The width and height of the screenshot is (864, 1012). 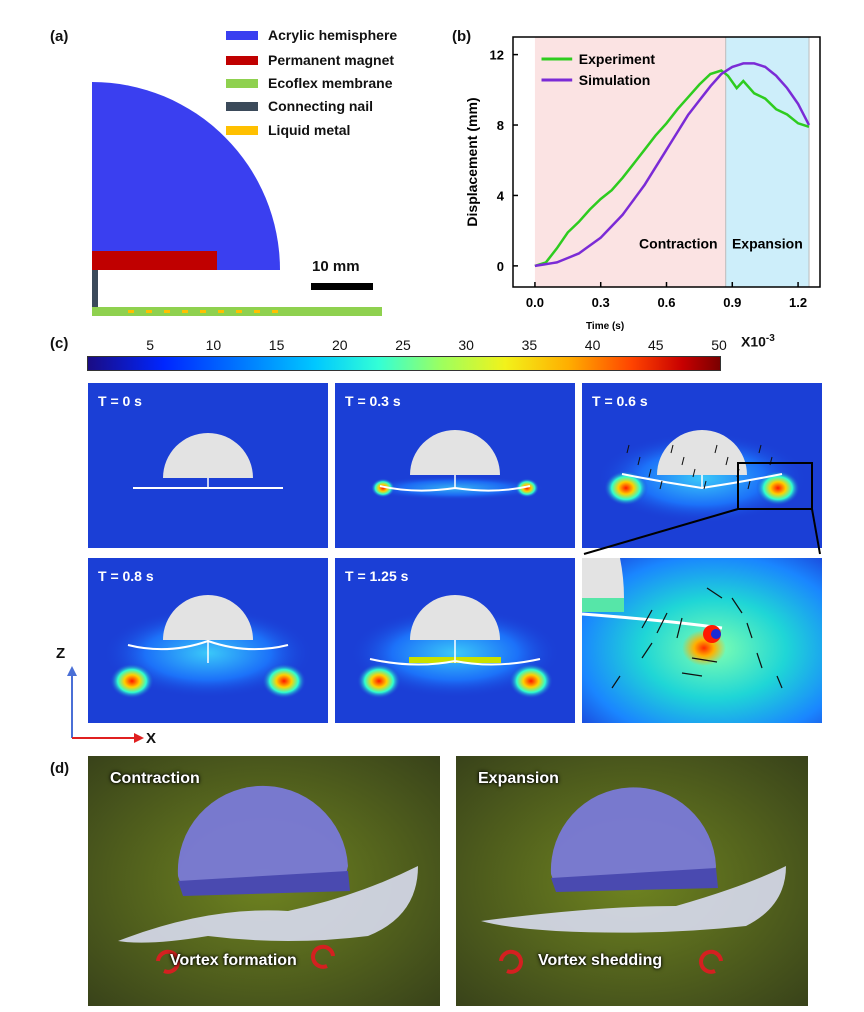 I want to click on scale-bar, so click(x=342, y=286).